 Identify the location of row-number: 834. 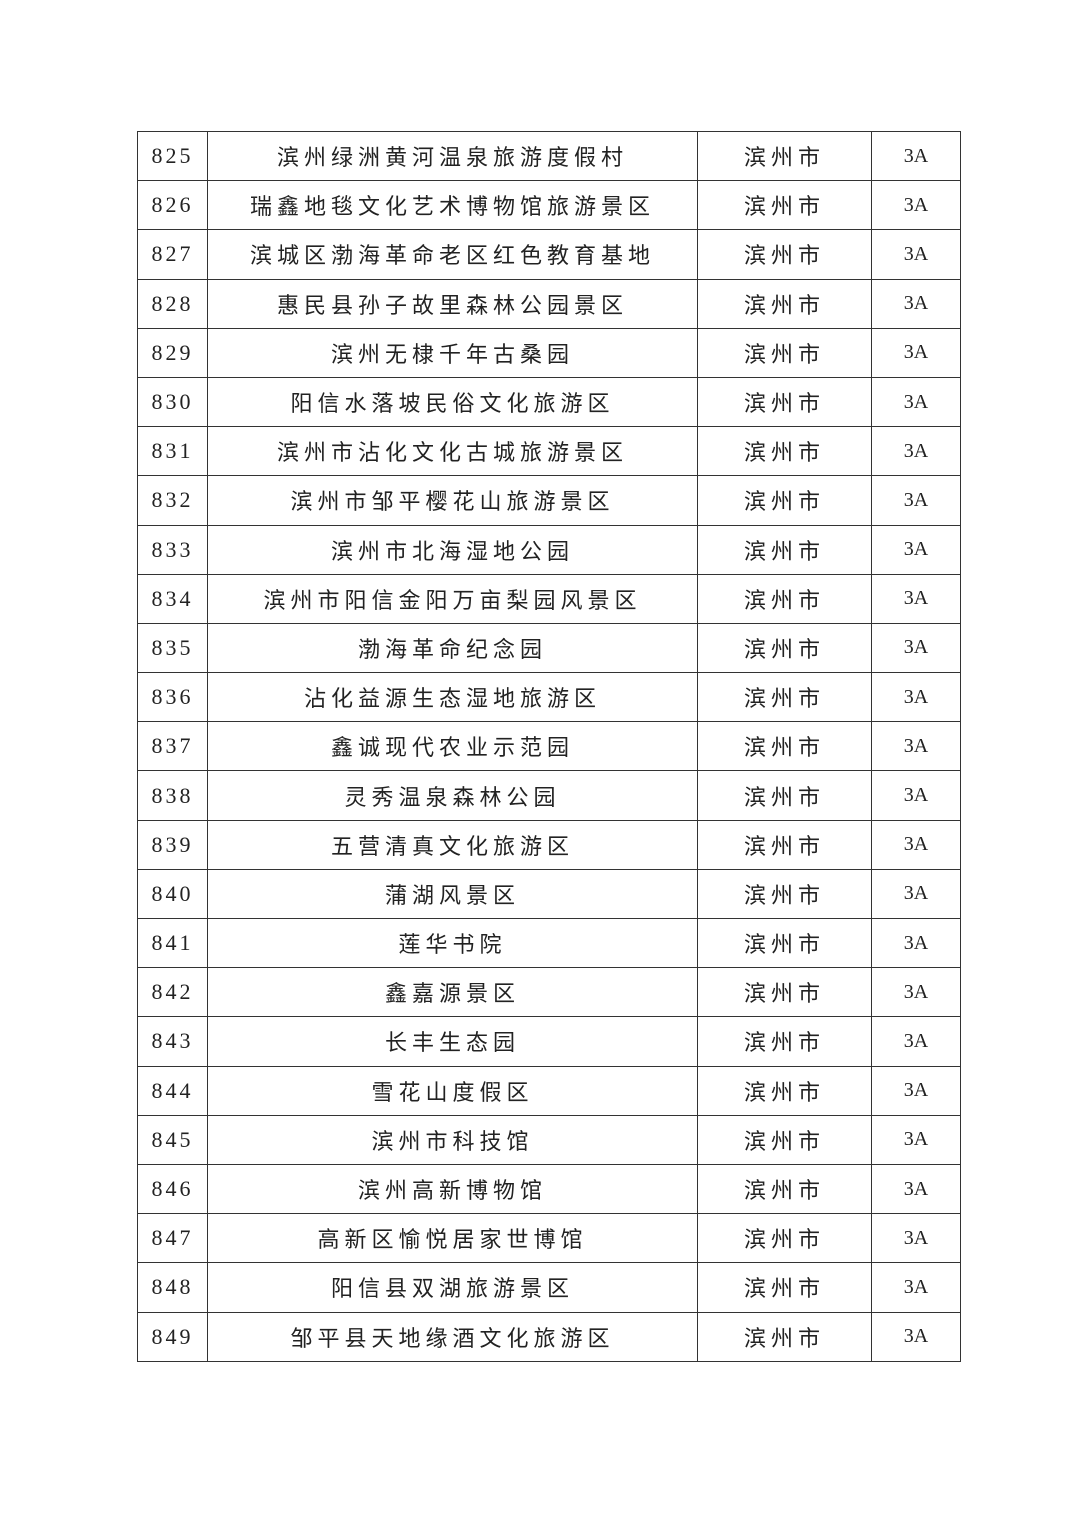
(172, 598).